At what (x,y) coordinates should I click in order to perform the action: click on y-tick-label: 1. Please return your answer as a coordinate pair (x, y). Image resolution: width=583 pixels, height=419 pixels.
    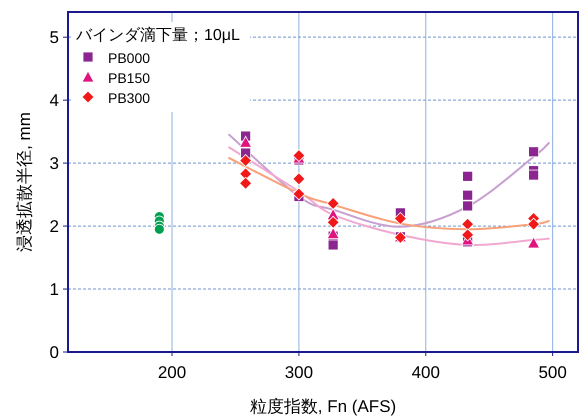
    Looking at the image, I should click on (54, 290).